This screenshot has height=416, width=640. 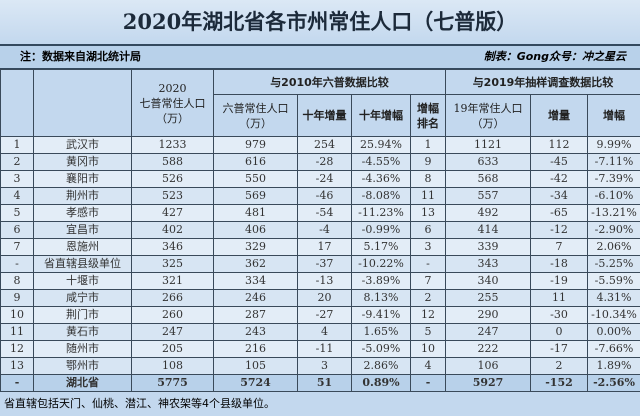 I want to click on table-cell: 362, so click(x=256, y=264).